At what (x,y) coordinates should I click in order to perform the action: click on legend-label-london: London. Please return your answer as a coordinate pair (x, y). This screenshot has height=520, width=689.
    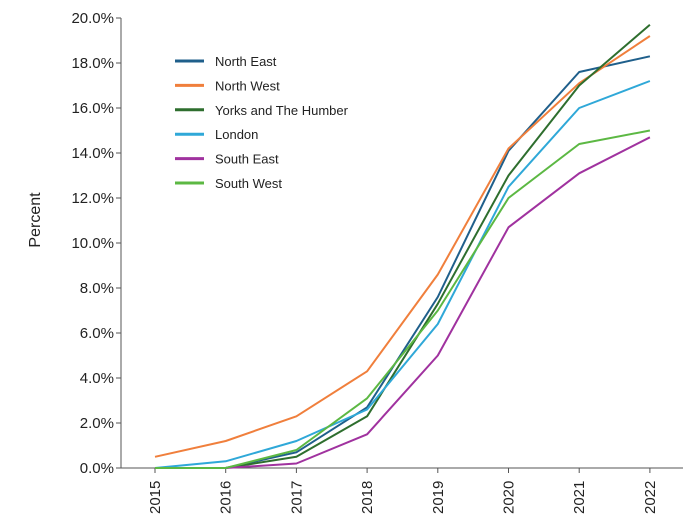
    Looking at the image, I should click on (236, 134).